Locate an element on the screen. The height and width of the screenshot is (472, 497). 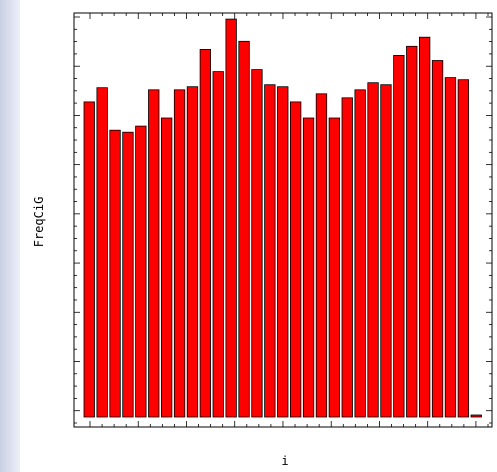
window-edge-strip is located at coordinates (10, 236).